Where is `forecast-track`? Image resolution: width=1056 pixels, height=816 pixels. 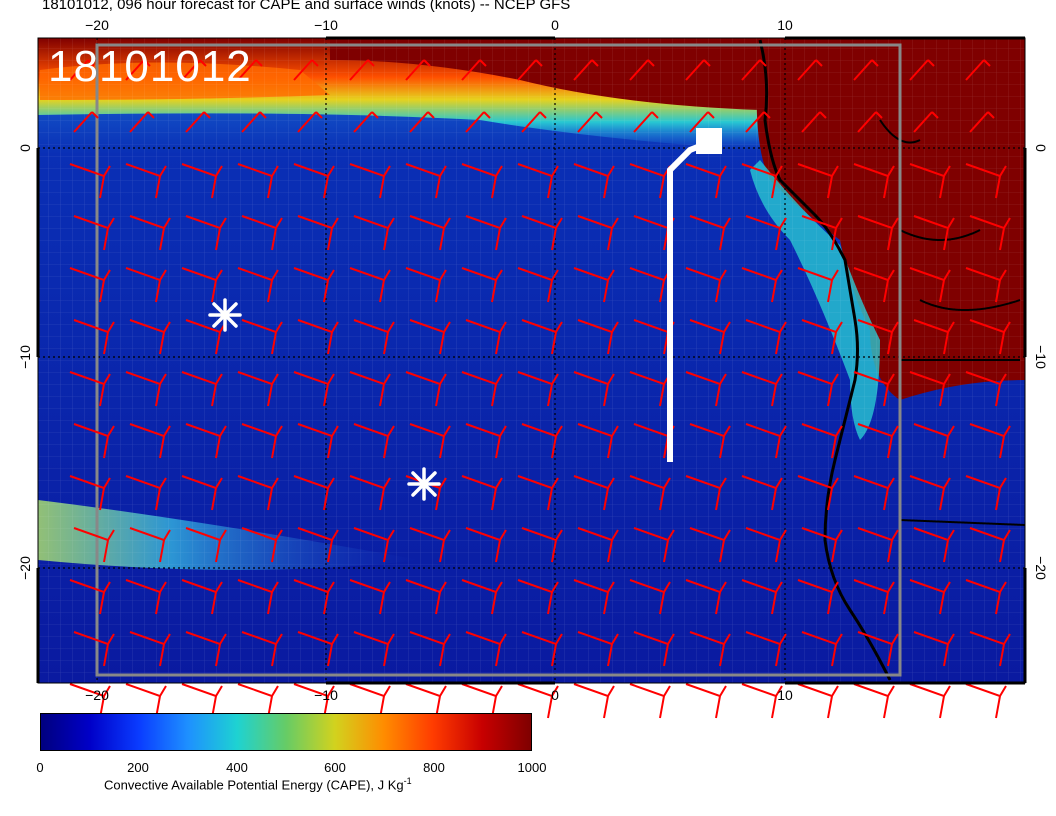
forecast-track is located at coordinates (694, 295).